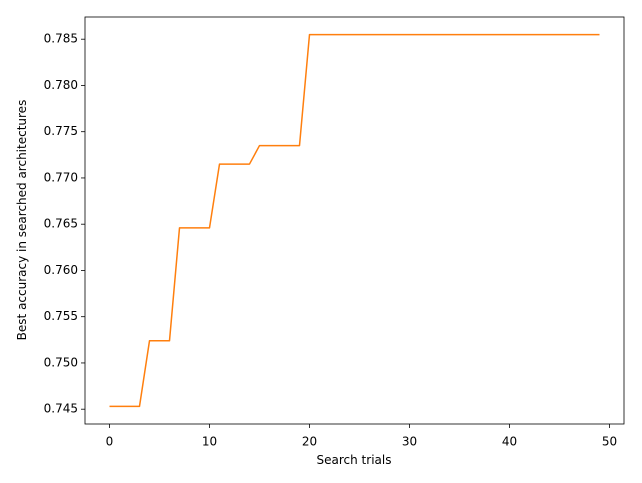  What do you see at coordinates (354, 460) in the screenshot?
I see `x-axis-label: Search trials` at bounding box center [354, 460].